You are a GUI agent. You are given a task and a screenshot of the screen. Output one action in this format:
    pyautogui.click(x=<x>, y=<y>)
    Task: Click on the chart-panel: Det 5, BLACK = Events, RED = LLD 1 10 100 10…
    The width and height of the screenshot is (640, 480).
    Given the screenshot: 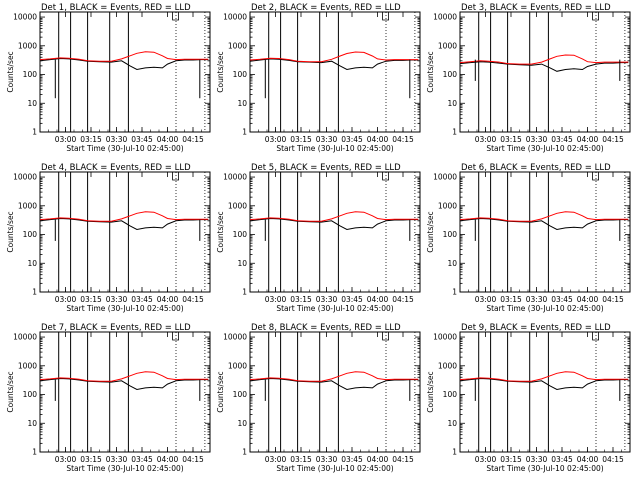 What is the action you would take?
    pyautogui.click(x=318, y=238)
    